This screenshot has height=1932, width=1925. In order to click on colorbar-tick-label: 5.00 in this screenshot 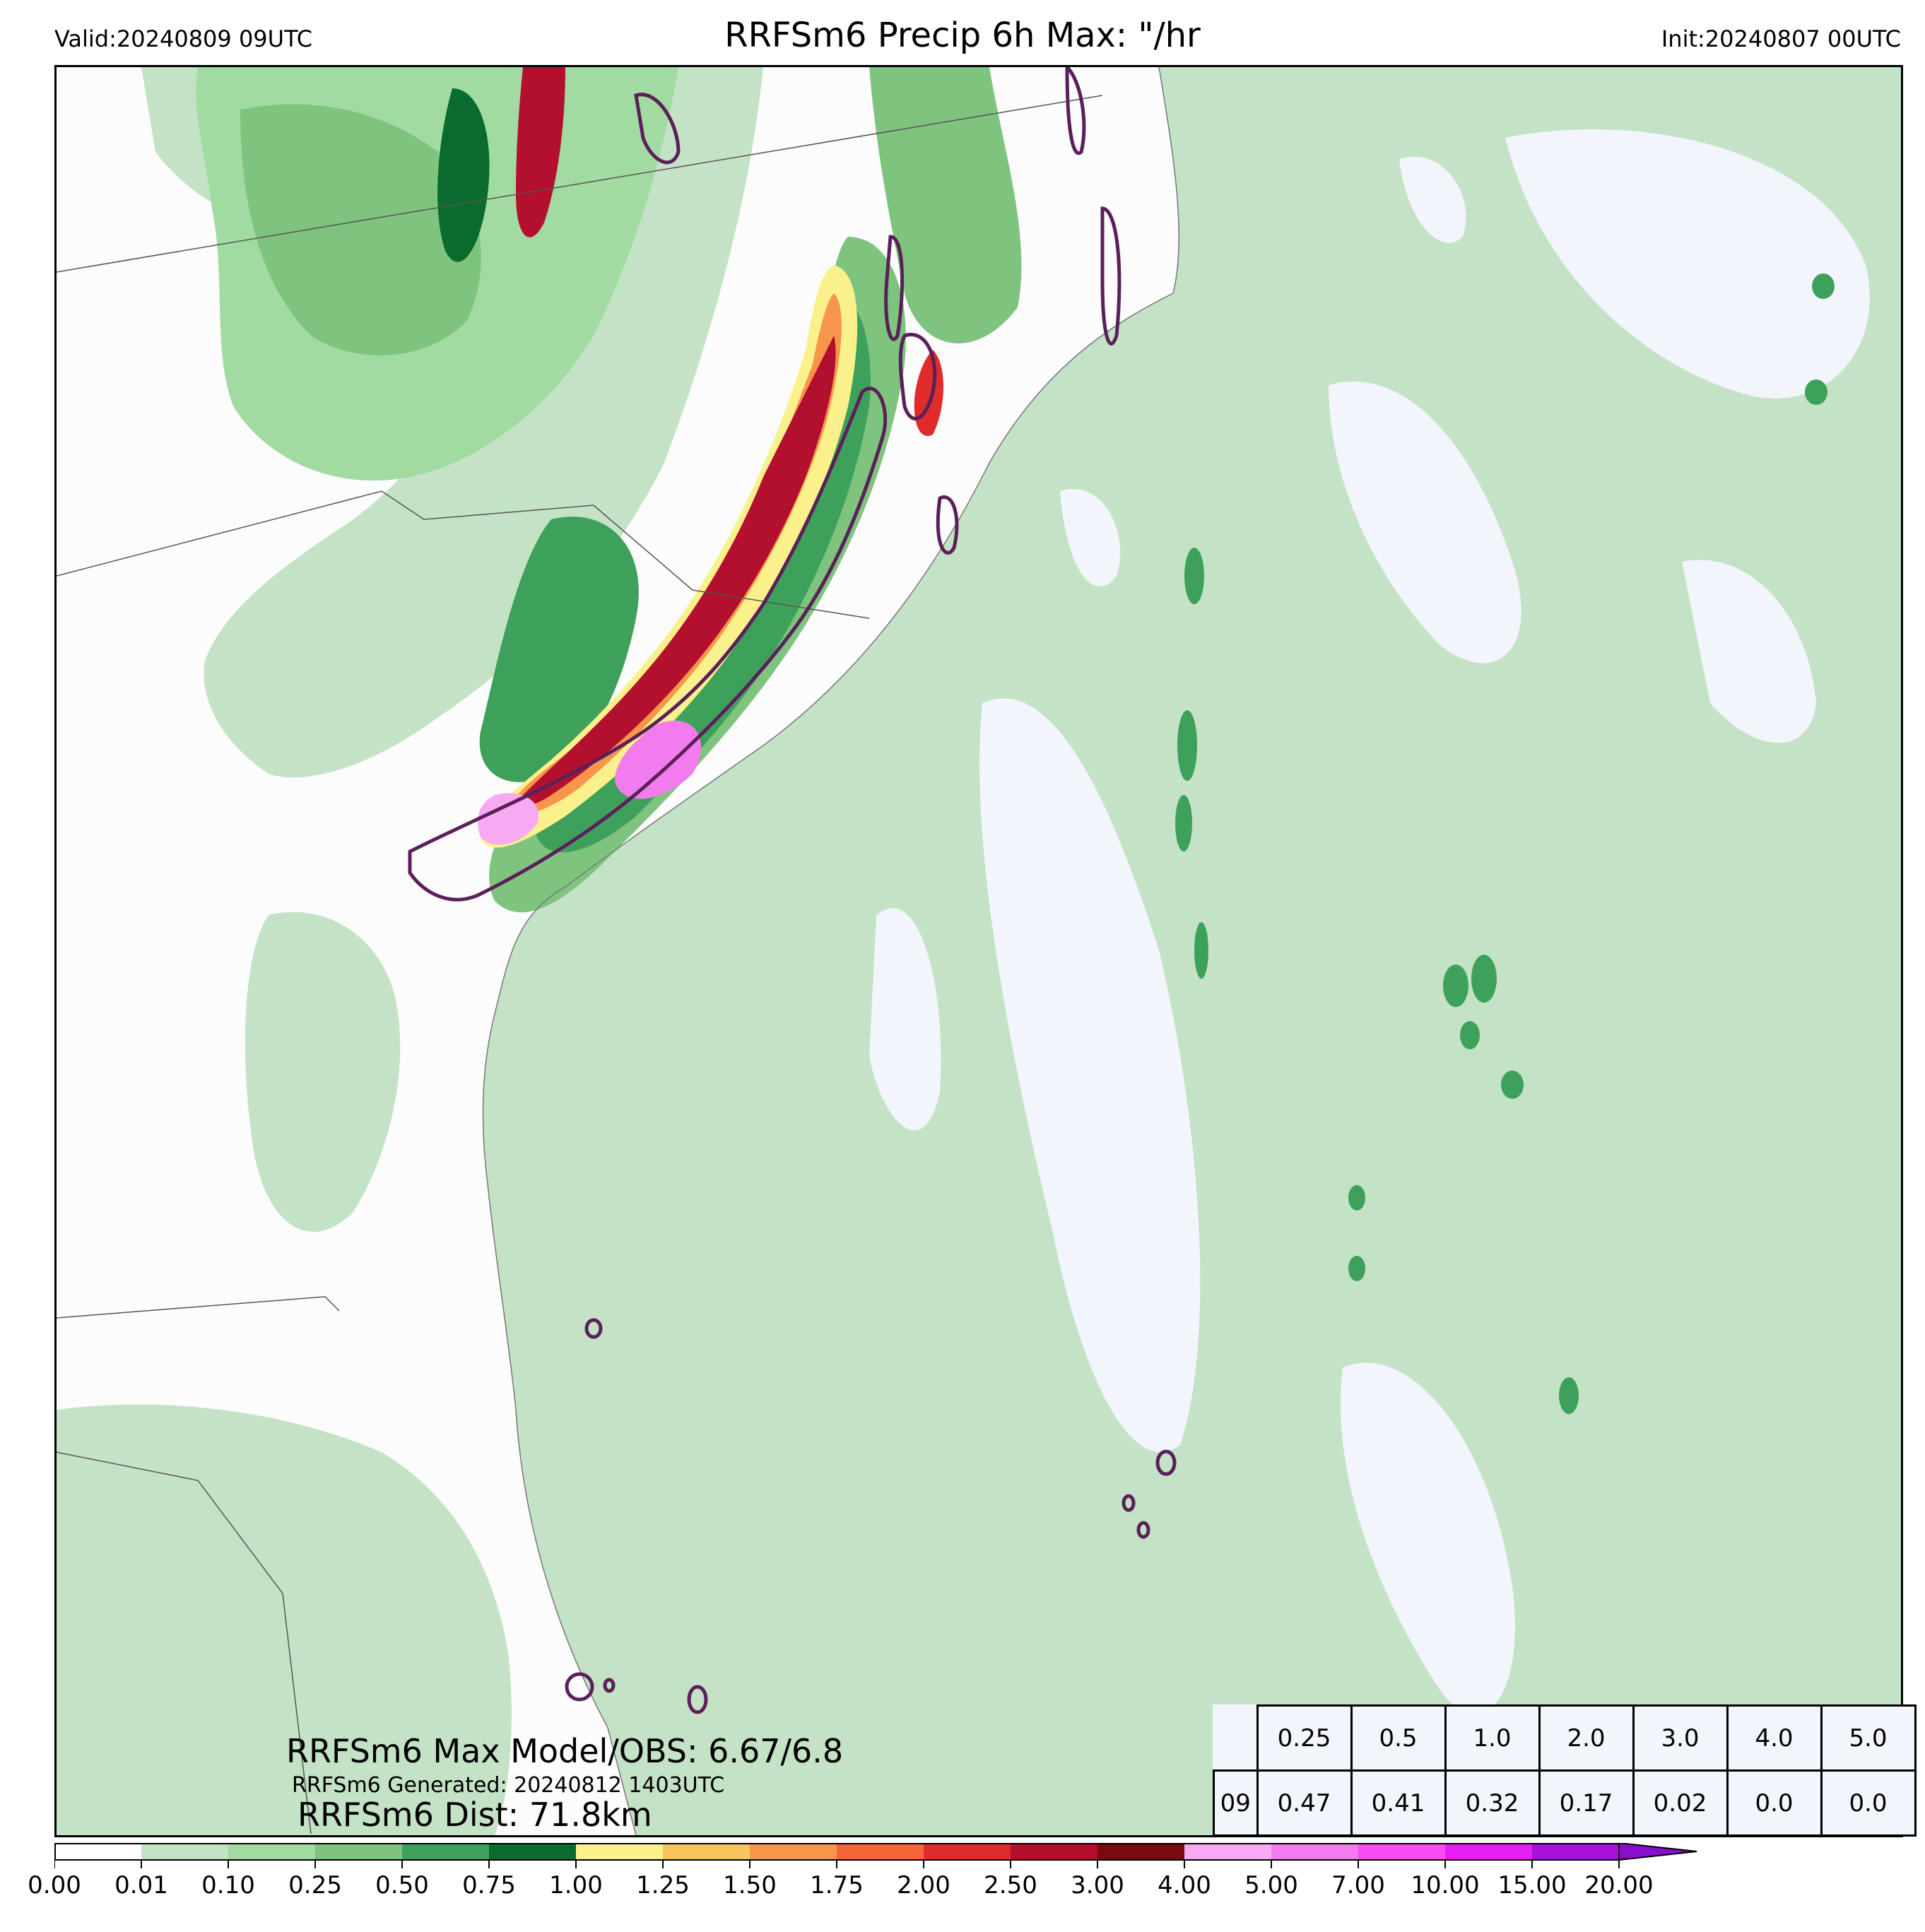, I will do `click(1271, 1885)`.